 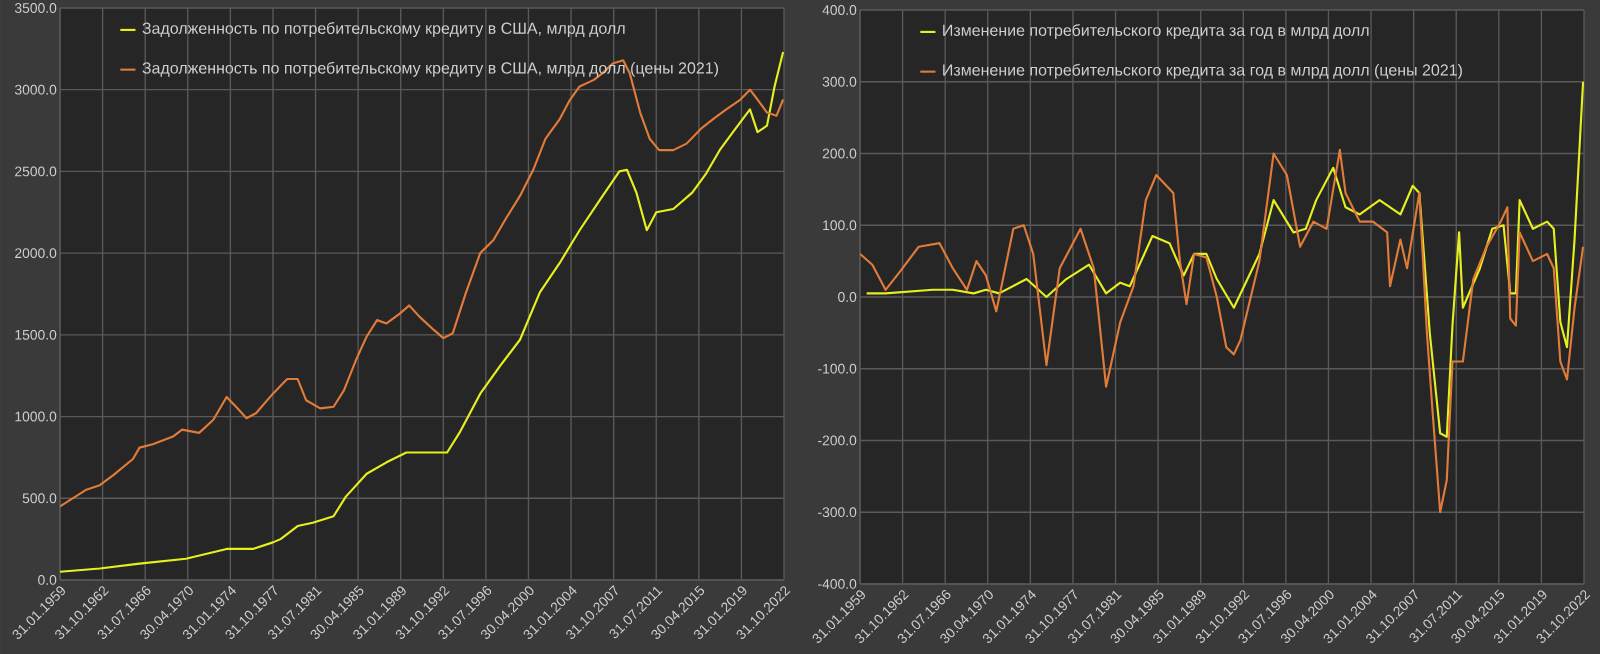 I want to click on legend-label: Изменение потребительского кредита за год в млрд долл, so click(x=1156, y=32).